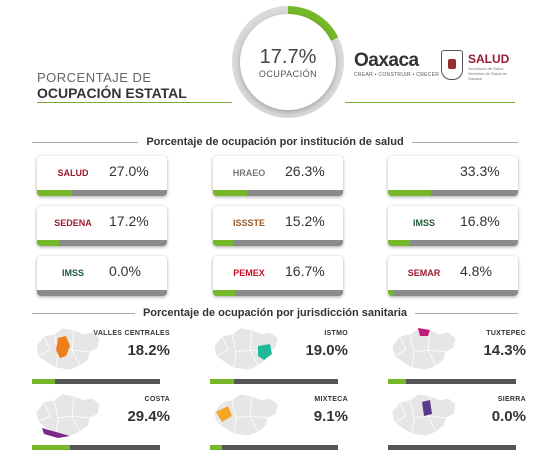 The image size is (550, 464). Describe the element at coordinates (129, 171) in the screenshot. I see `institution-occupancy-value: 27.0%` at that location.